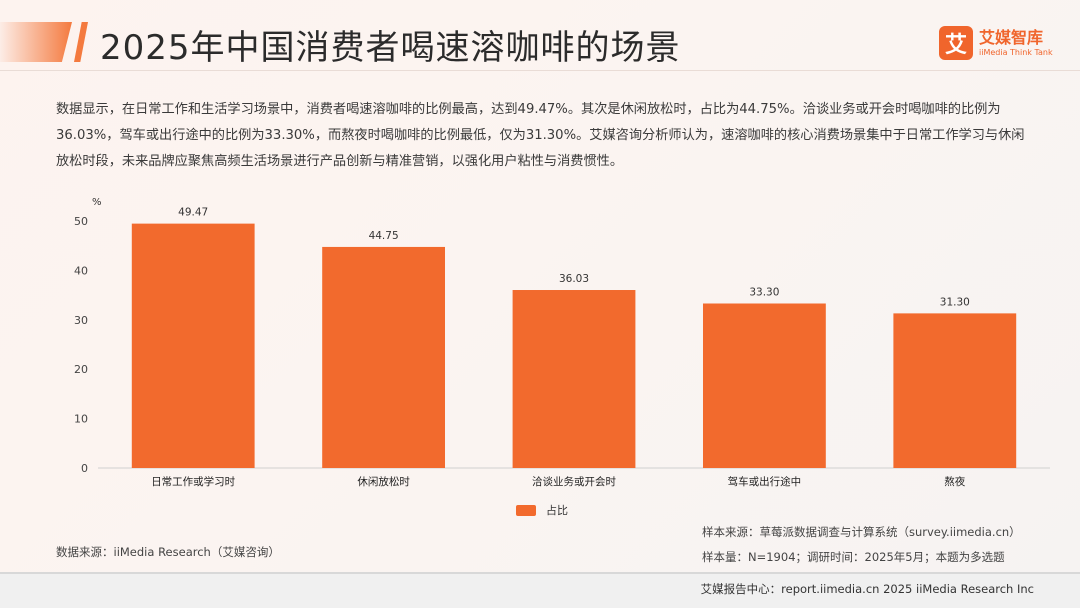 The width and height of the screenshot is (1080, 608). I want to click on logo-subtitle: iiMedia Think Tank, so click(1016, 52).